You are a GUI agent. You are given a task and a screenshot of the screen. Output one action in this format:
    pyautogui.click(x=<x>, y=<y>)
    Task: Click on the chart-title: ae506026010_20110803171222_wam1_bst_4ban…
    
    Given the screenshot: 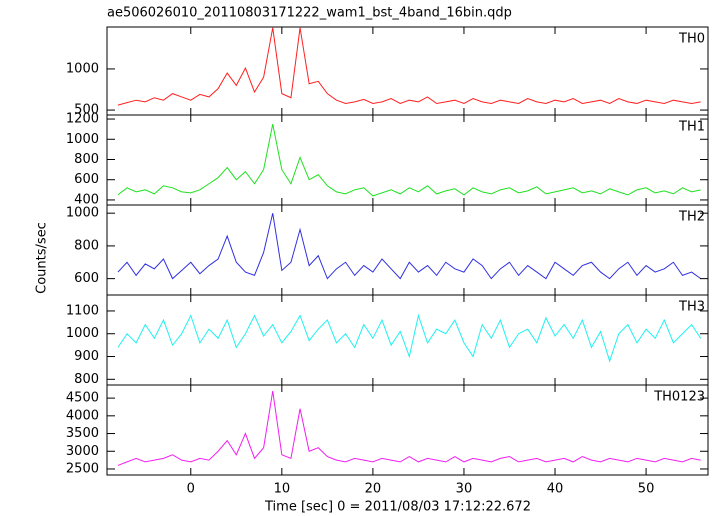 What is the action you would take?
    pyautogui.click(x=309, y=13)
    